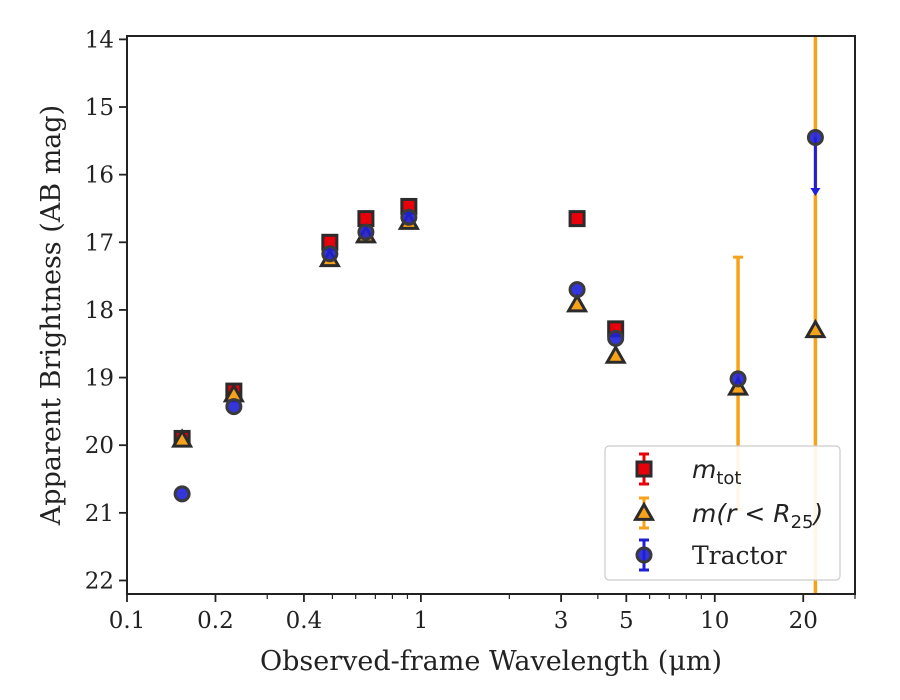 This screenshot has width=900, height=700. I want to click on y-tick-label: 21, so click(99, 514).